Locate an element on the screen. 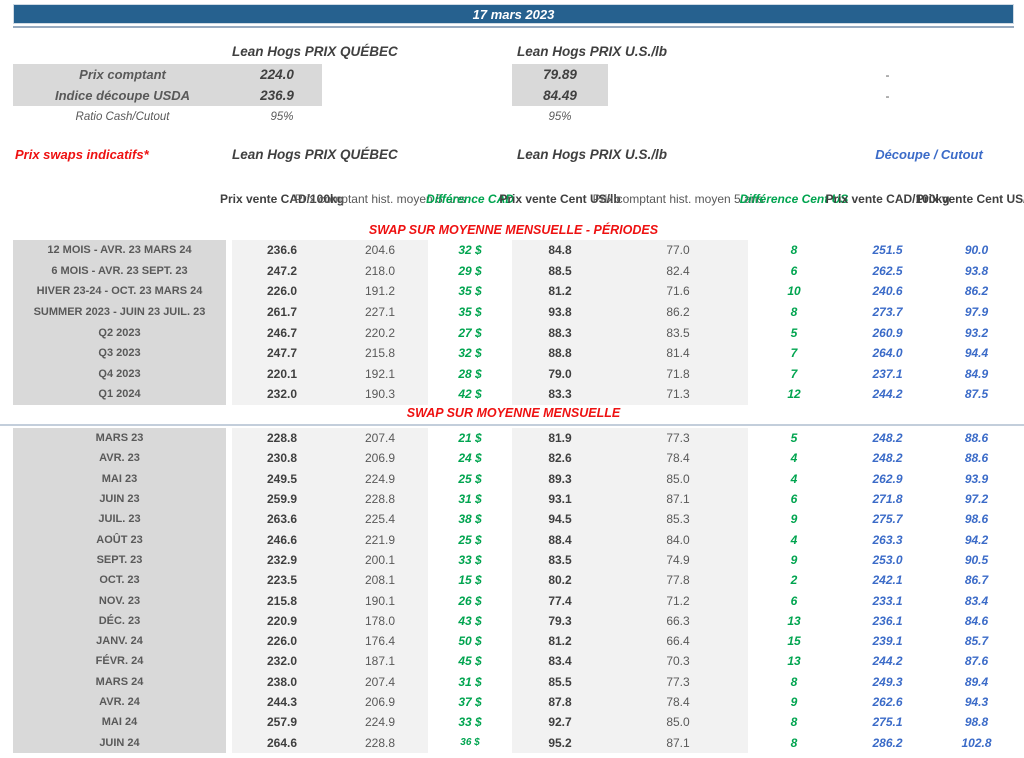 This screenshot has width=1024, height=758. cell-hist-moyen-cad: 200.1 is located at coordinates (380, 560).